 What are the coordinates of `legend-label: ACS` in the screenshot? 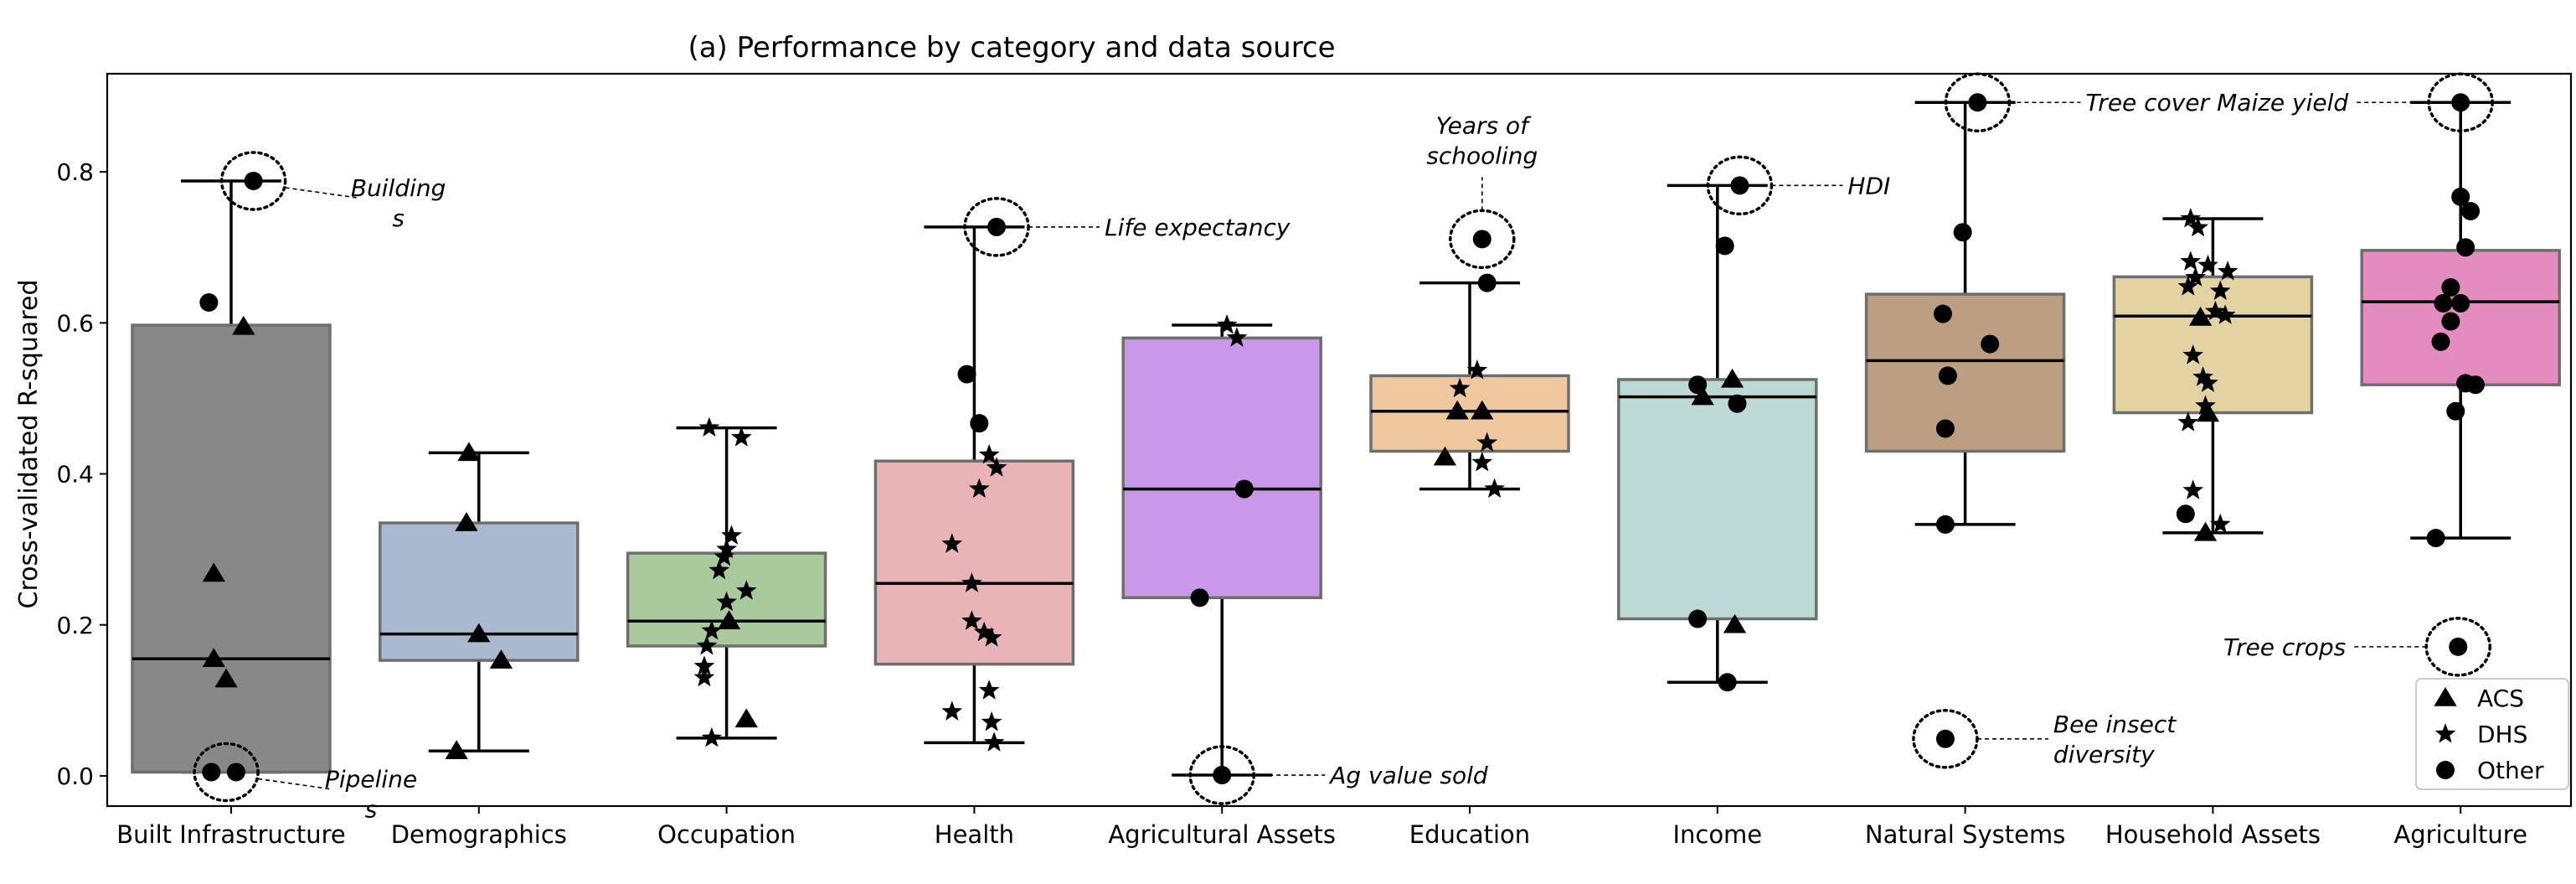 It's located at (2500, 698).